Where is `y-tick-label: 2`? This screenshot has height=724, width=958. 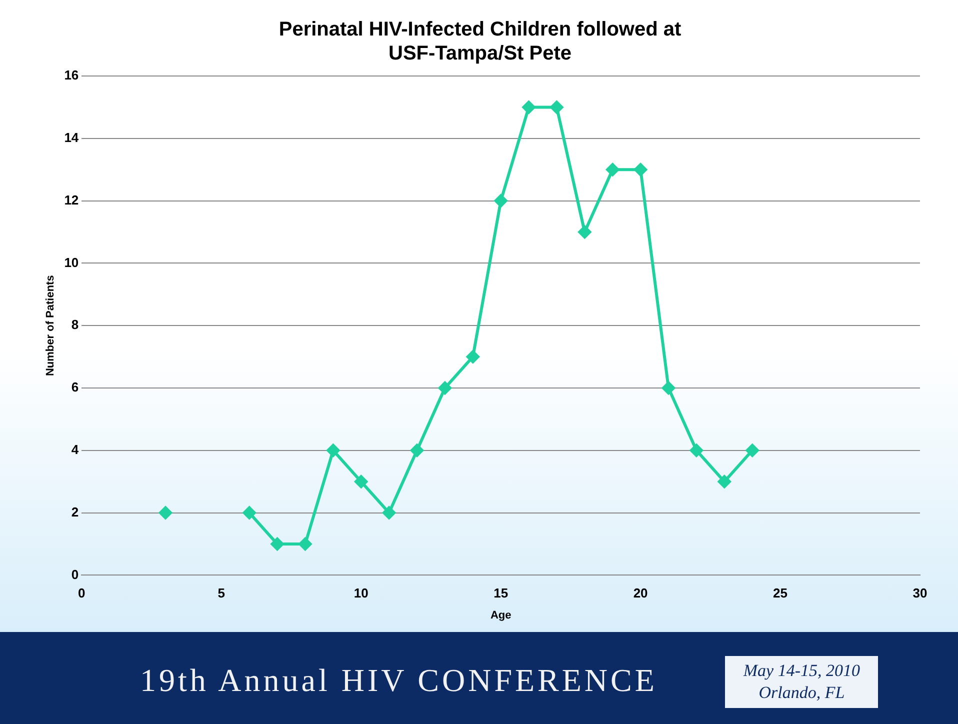
y-tick-label: 2 is located at coordinates (75, 512).